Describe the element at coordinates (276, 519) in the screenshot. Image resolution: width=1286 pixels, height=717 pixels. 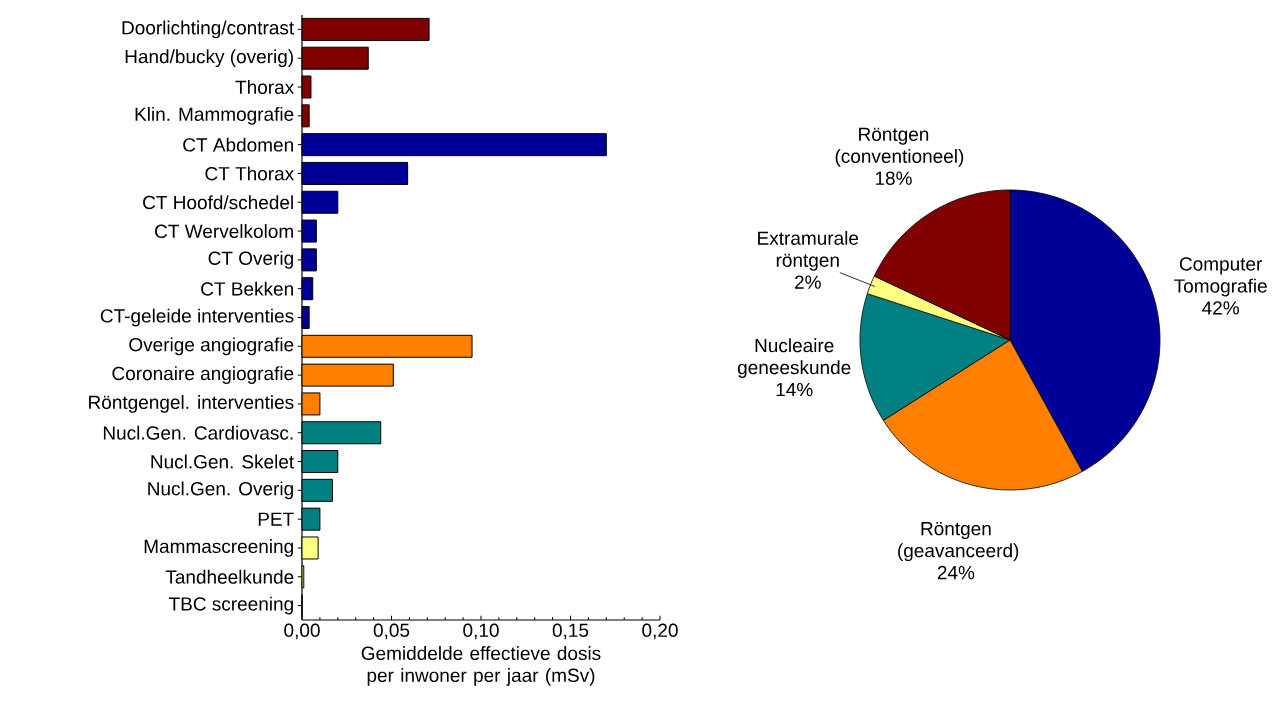
I see `y-tick-label: PET` at that location.